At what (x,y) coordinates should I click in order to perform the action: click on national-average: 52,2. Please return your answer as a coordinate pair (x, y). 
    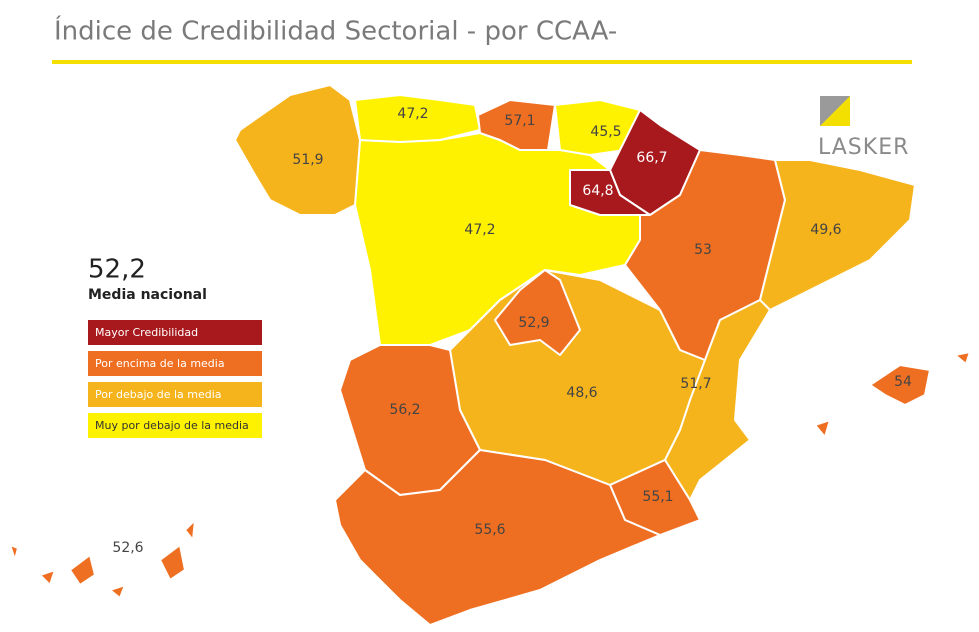
    Looking at the image, I should click on (117, 270).